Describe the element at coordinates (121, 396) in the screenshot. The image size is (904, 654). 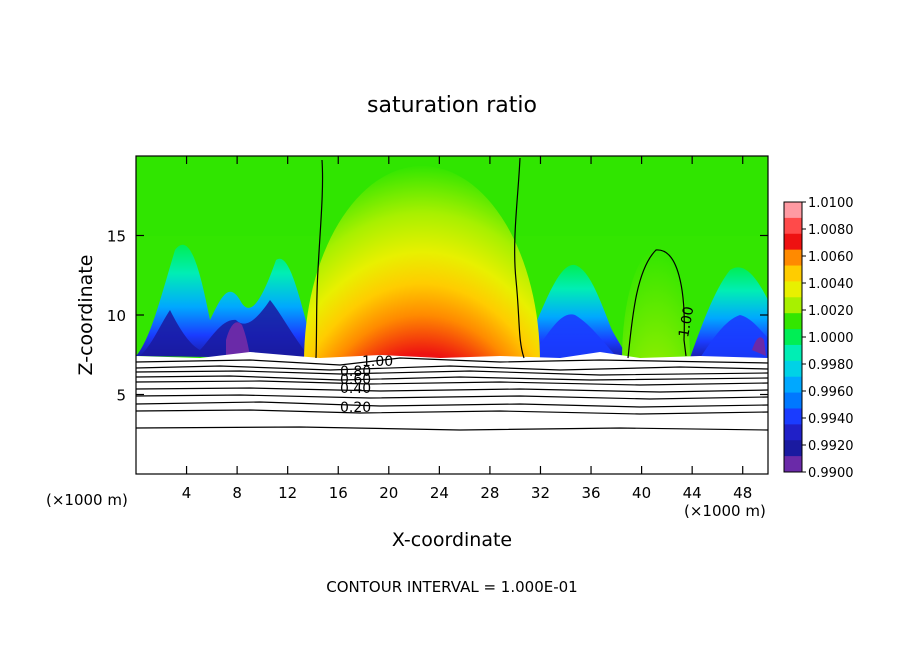
I see `y-tick-label: 5` at that location.